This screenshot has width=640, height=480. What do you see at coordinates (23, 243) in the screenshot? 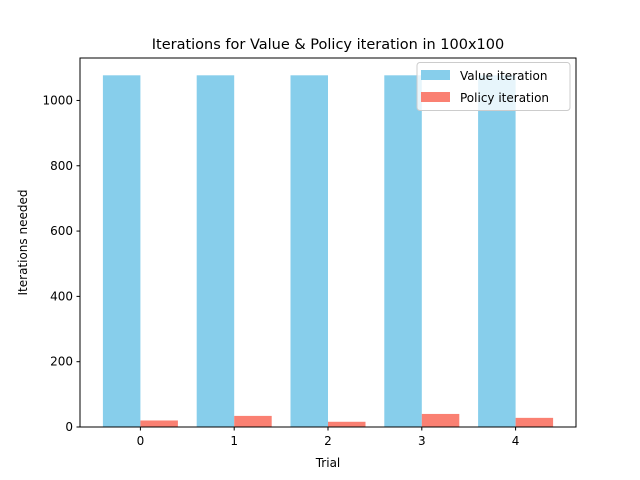
I see `y-axis-label: Iterations needed` at bounding box center [23, 243].